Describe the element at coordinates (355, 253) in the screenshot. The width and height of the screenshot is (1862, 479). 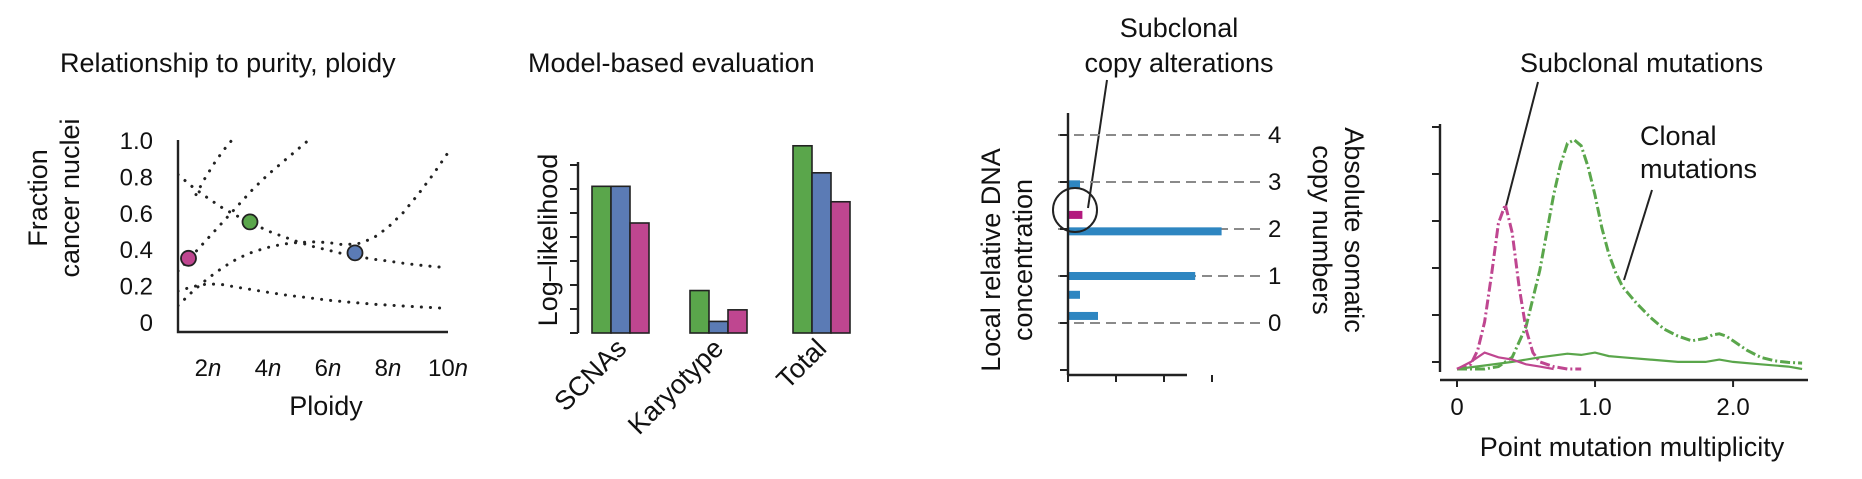
I see `purity-point-blue` at that location.